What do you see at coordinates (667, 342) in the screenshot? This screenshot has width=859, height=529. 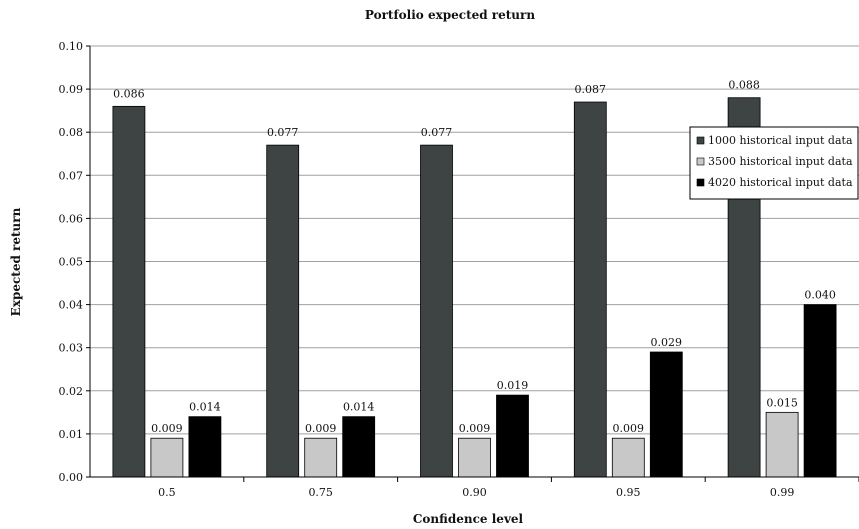 I see `data-label: 0.029` at bounding box center [667, 342].